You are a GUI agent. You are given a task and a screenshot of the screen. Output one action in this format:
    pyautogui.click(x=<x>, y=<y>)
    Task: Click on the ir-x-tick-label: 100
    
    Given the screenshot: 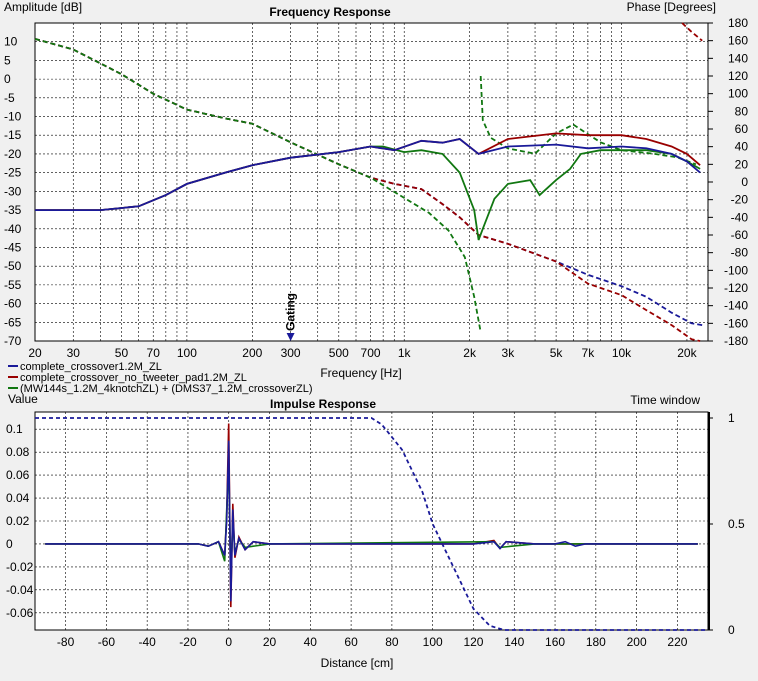 What is the action you would take?
    pyautogui.click(x=433, y=642)
    